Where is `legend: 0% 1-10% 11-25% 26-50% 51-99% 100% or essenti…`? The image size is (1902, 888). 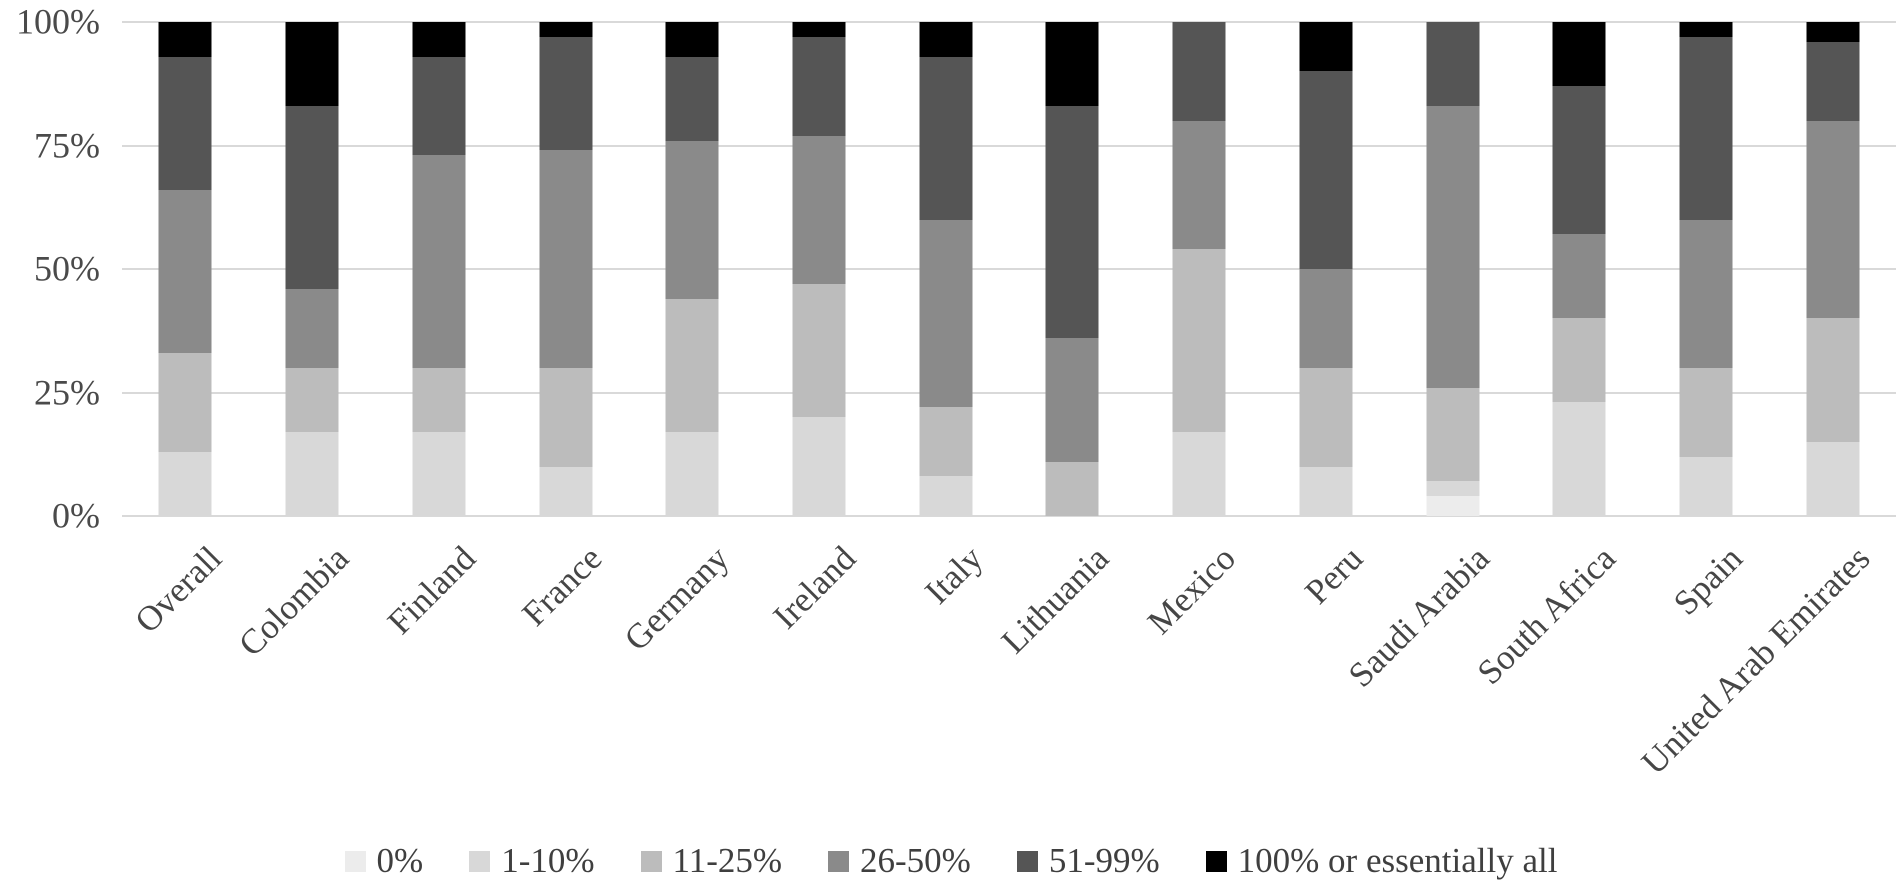 legend: 0% 1-10% 11-25% 26-50% 51-99% 100% or essenti… is located at coordinates (951, 861).